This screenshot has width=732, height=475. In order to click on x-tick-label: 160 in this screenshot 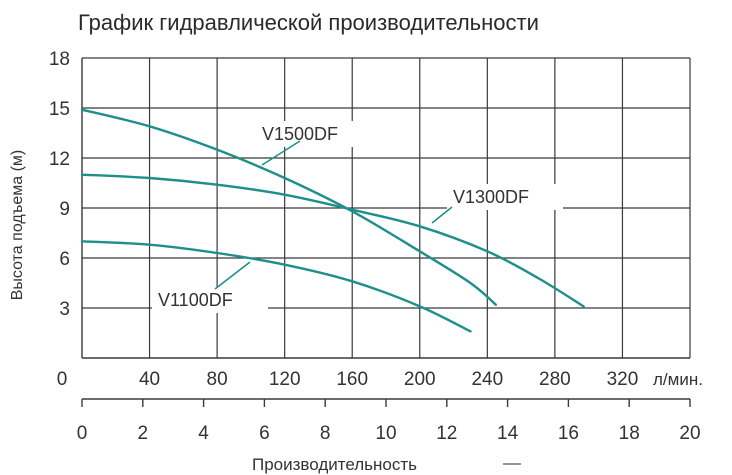, I will do `click(352, 379)`.